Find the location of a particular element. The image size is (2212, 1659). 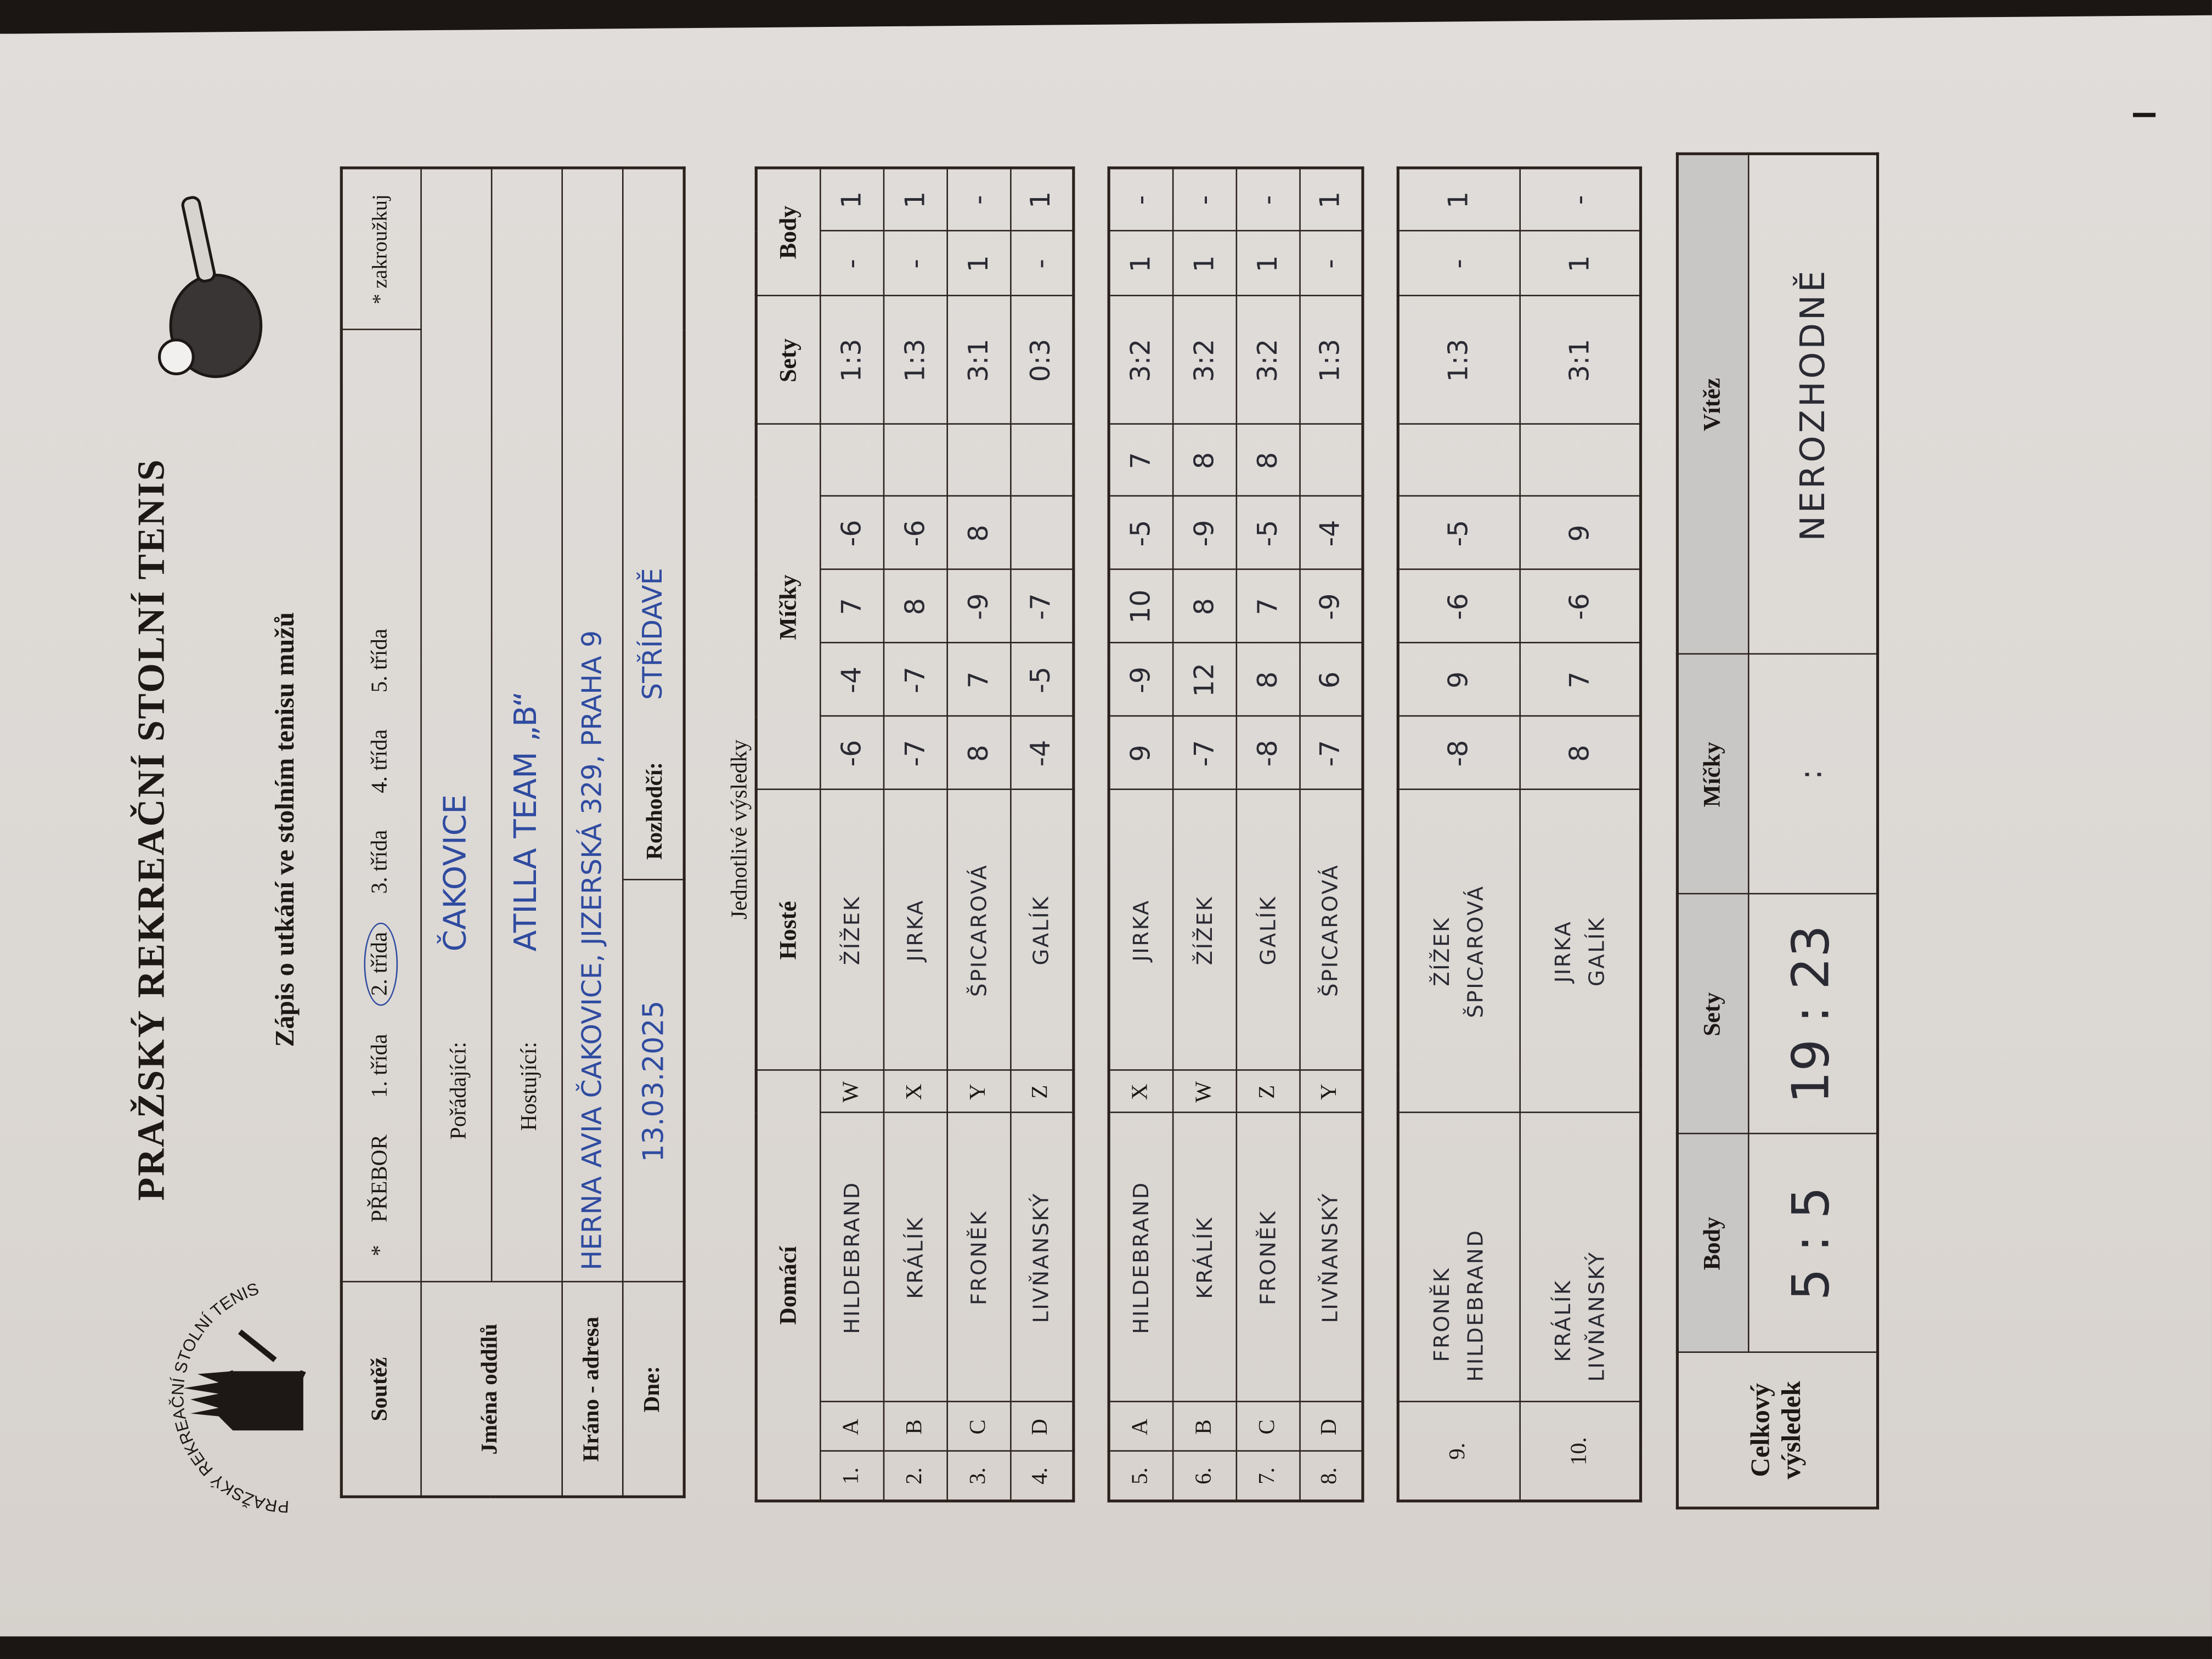

set-ball-score: -9 is located at coordinates (1204, 533).